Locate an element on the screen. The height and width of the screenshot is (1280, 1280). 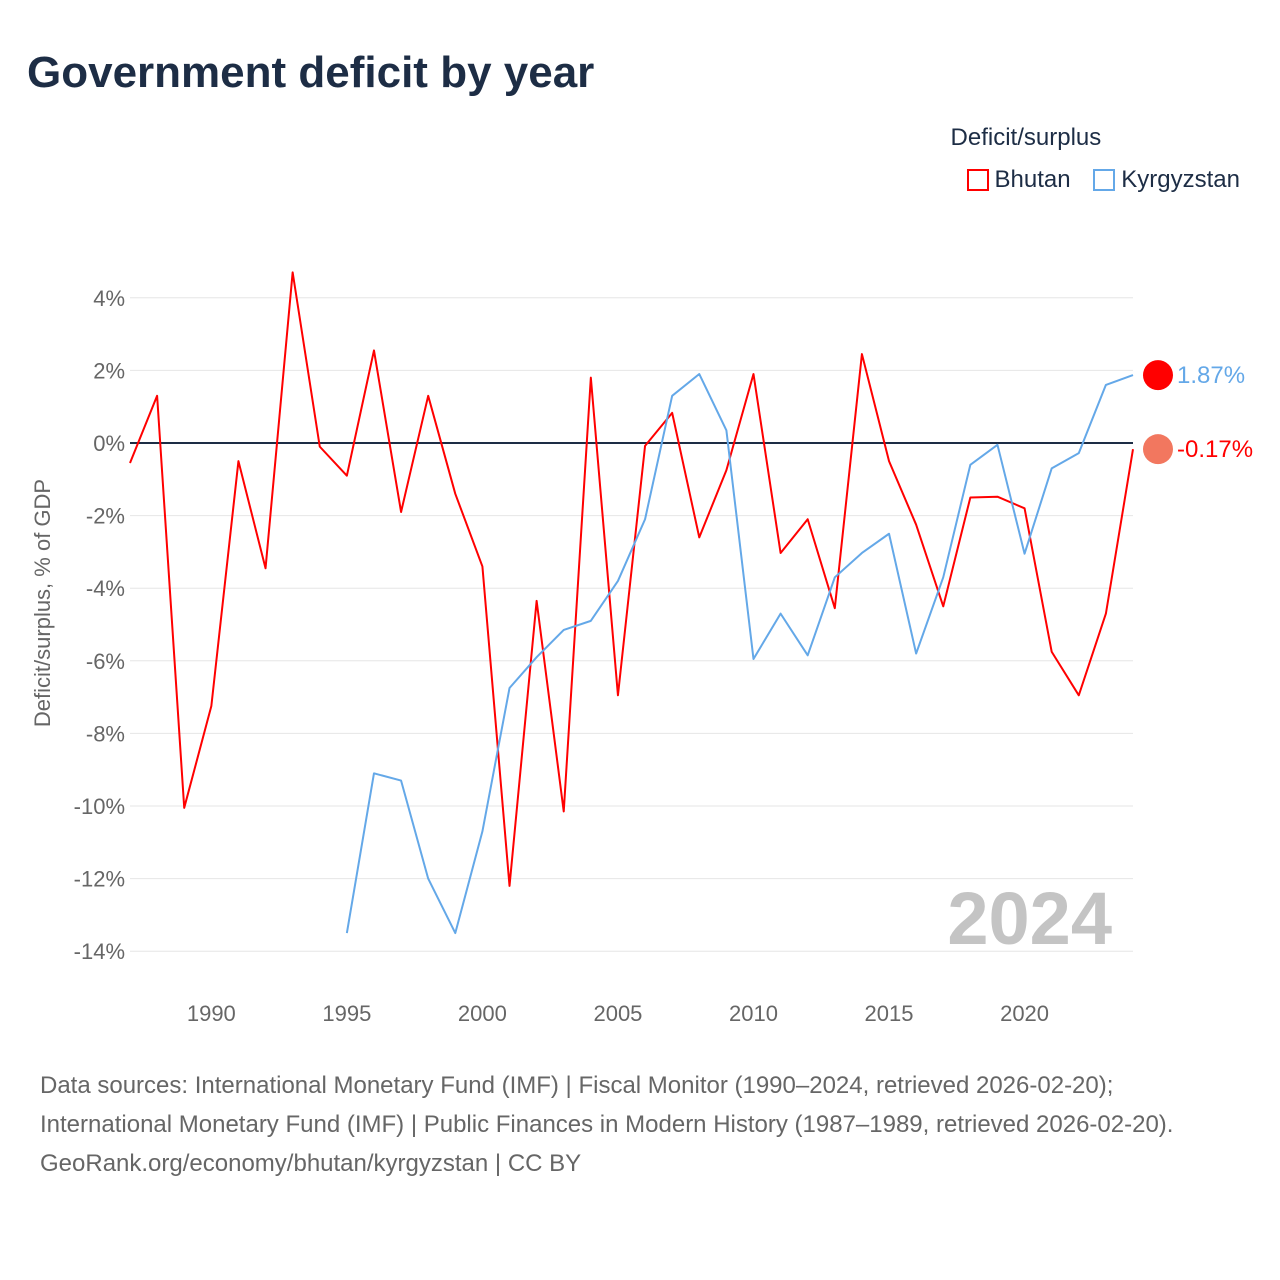
y-tick-label: -14% is located at coordinates (99, 951).